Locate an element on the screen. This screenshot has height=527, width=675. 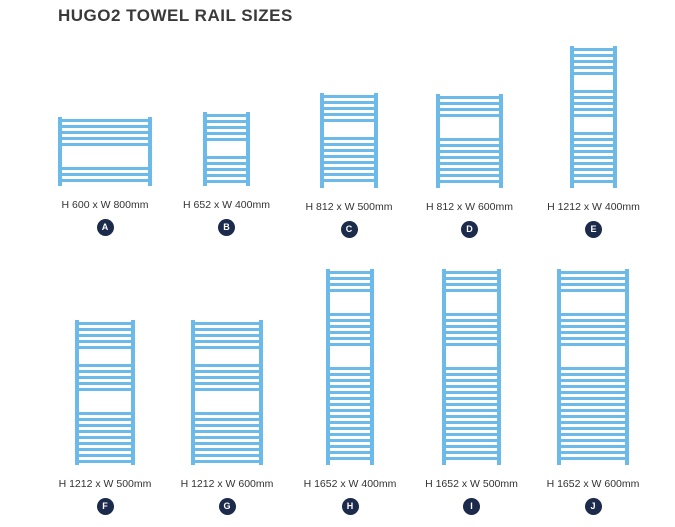
rail-letter-badge: C is located at coordinates (349, 229).